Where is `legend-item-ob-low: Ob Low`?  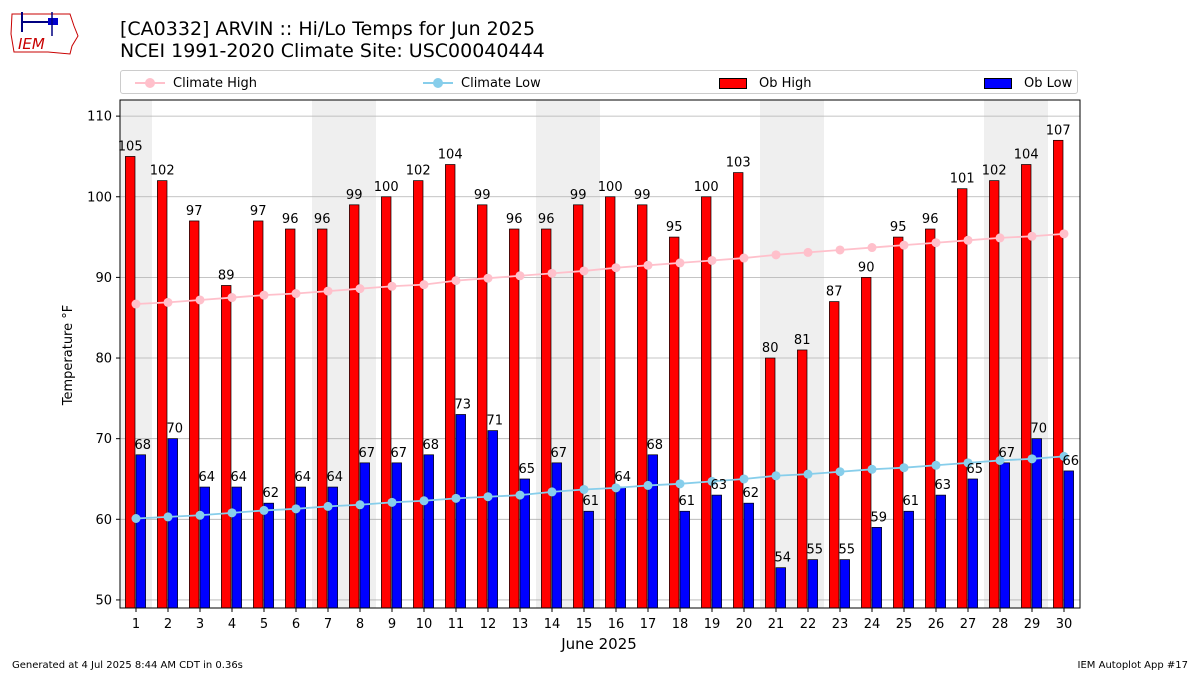
legend-item-ob-low: Ob Low is located at coordinates (1028, 83).